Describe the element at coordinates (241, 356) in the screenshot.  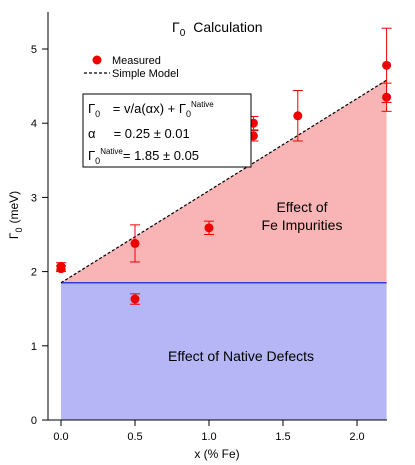
I see `native-region-label: Effect of Native Defects` at that location.